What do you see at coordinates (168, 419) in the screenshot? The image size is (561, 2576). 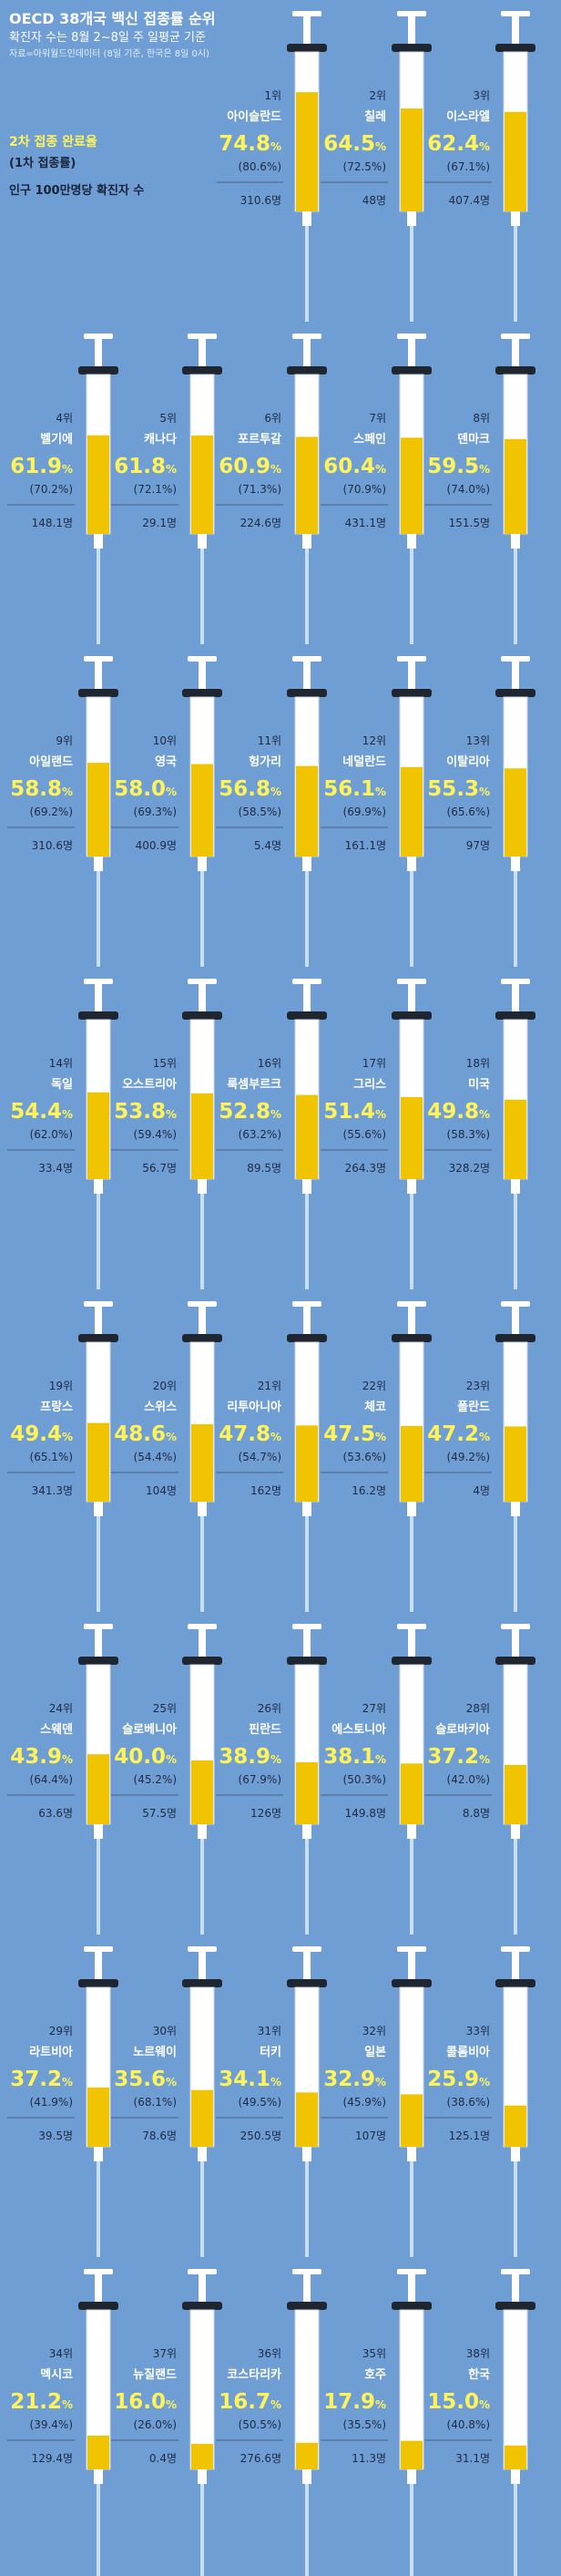 I see `rank-label: 5위` at bounding box center [168, 419].